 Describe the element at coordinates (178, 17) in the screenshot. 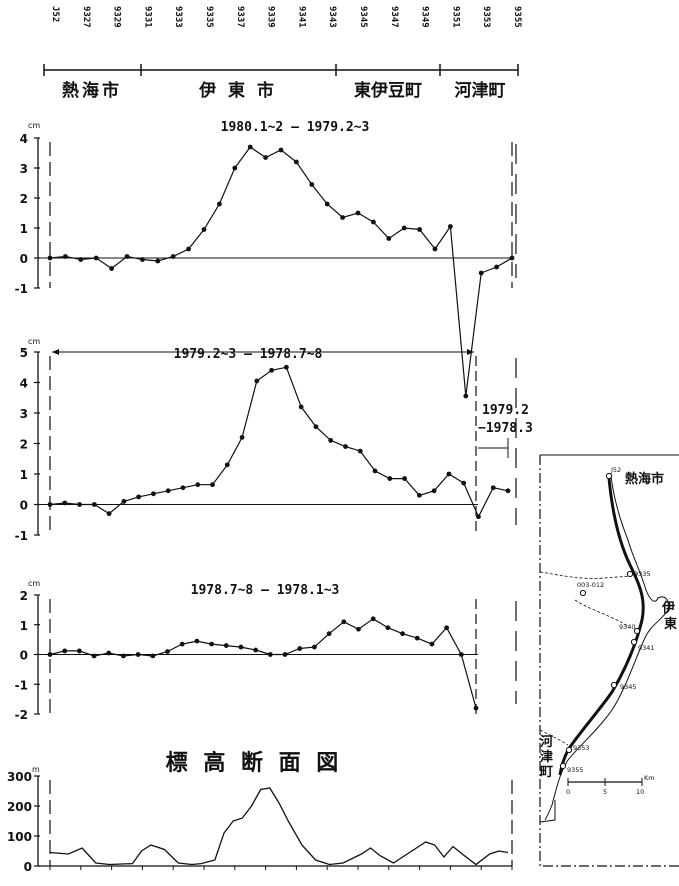

I see `benchmark-label: 9333` at that location.